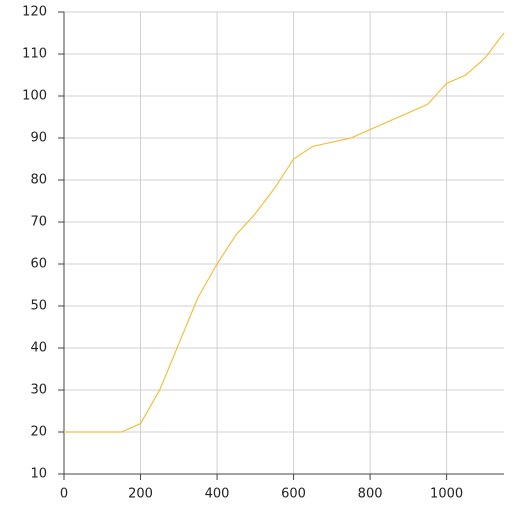 The width and height of the screenshot is (528, 513). I want to click on x-tick-label: 400, so click(217, 494).